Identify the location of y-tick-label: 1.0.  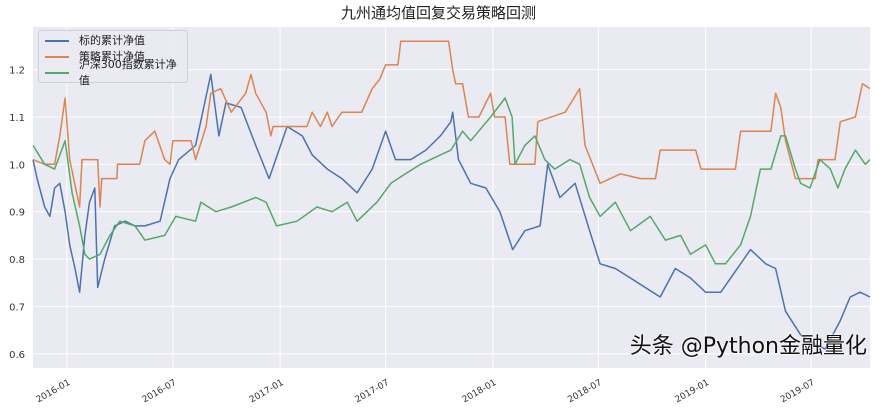
(17, 165).